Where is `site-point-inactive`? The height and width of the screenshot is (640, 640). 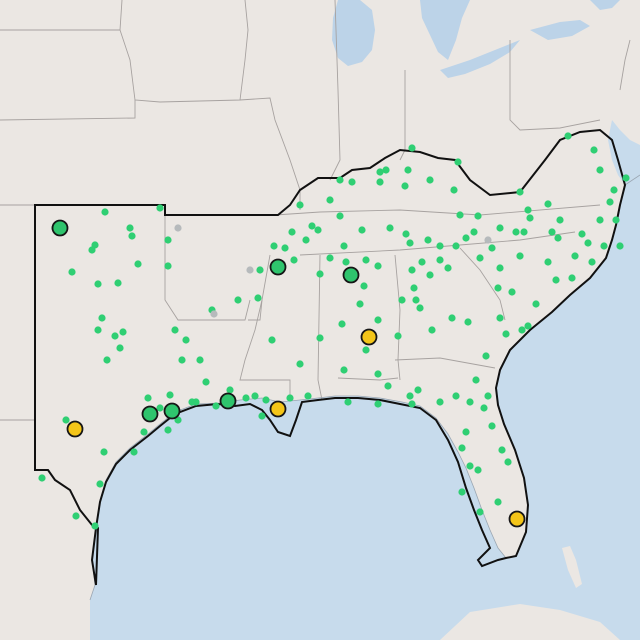
site-point-inactive is located at coordinates (214, 314).